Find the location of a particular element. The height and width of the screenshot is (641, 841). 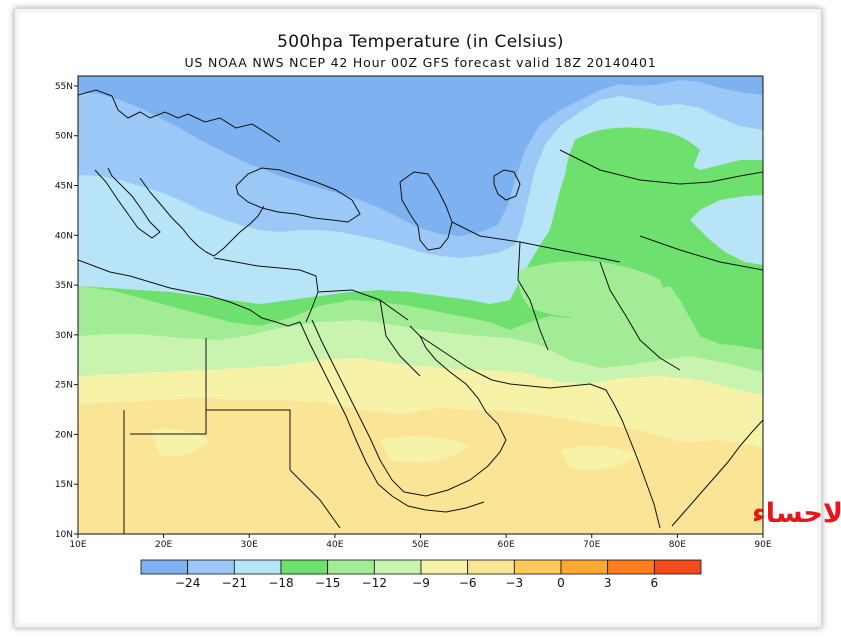

lon-tick-label: 20E is located at coordinates (163, 545).